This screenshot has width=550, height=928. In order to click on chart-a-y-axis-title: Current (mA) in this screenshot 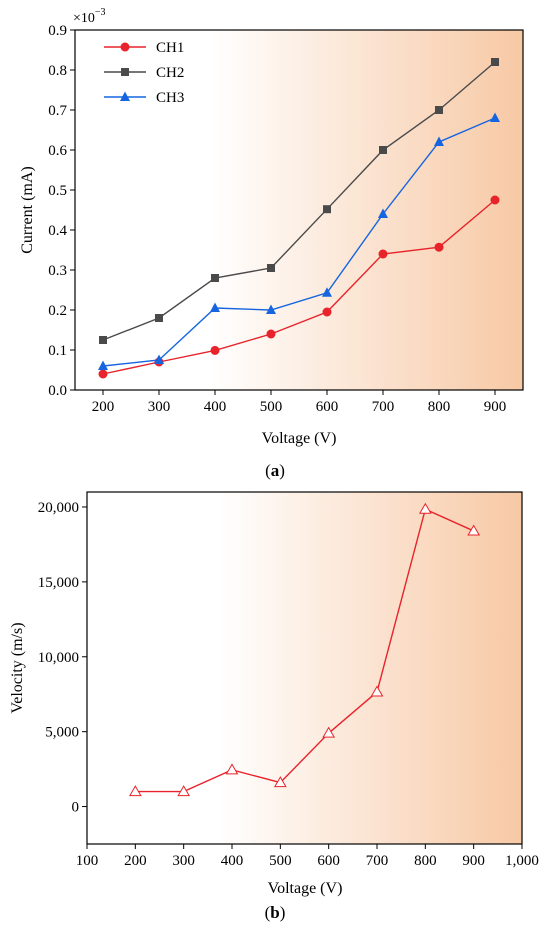, I will do `click(27, 210)`.